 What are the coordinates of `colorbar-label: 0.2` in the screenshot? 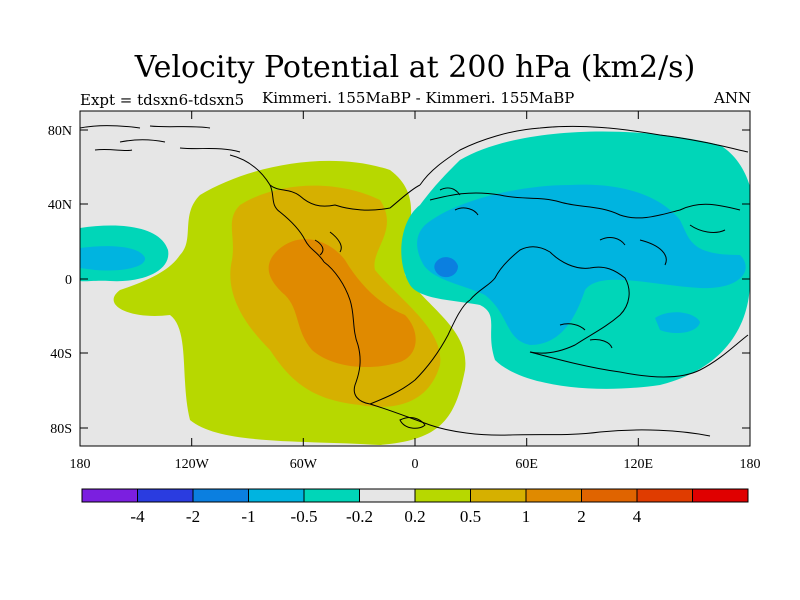 It's located at (414, 516).